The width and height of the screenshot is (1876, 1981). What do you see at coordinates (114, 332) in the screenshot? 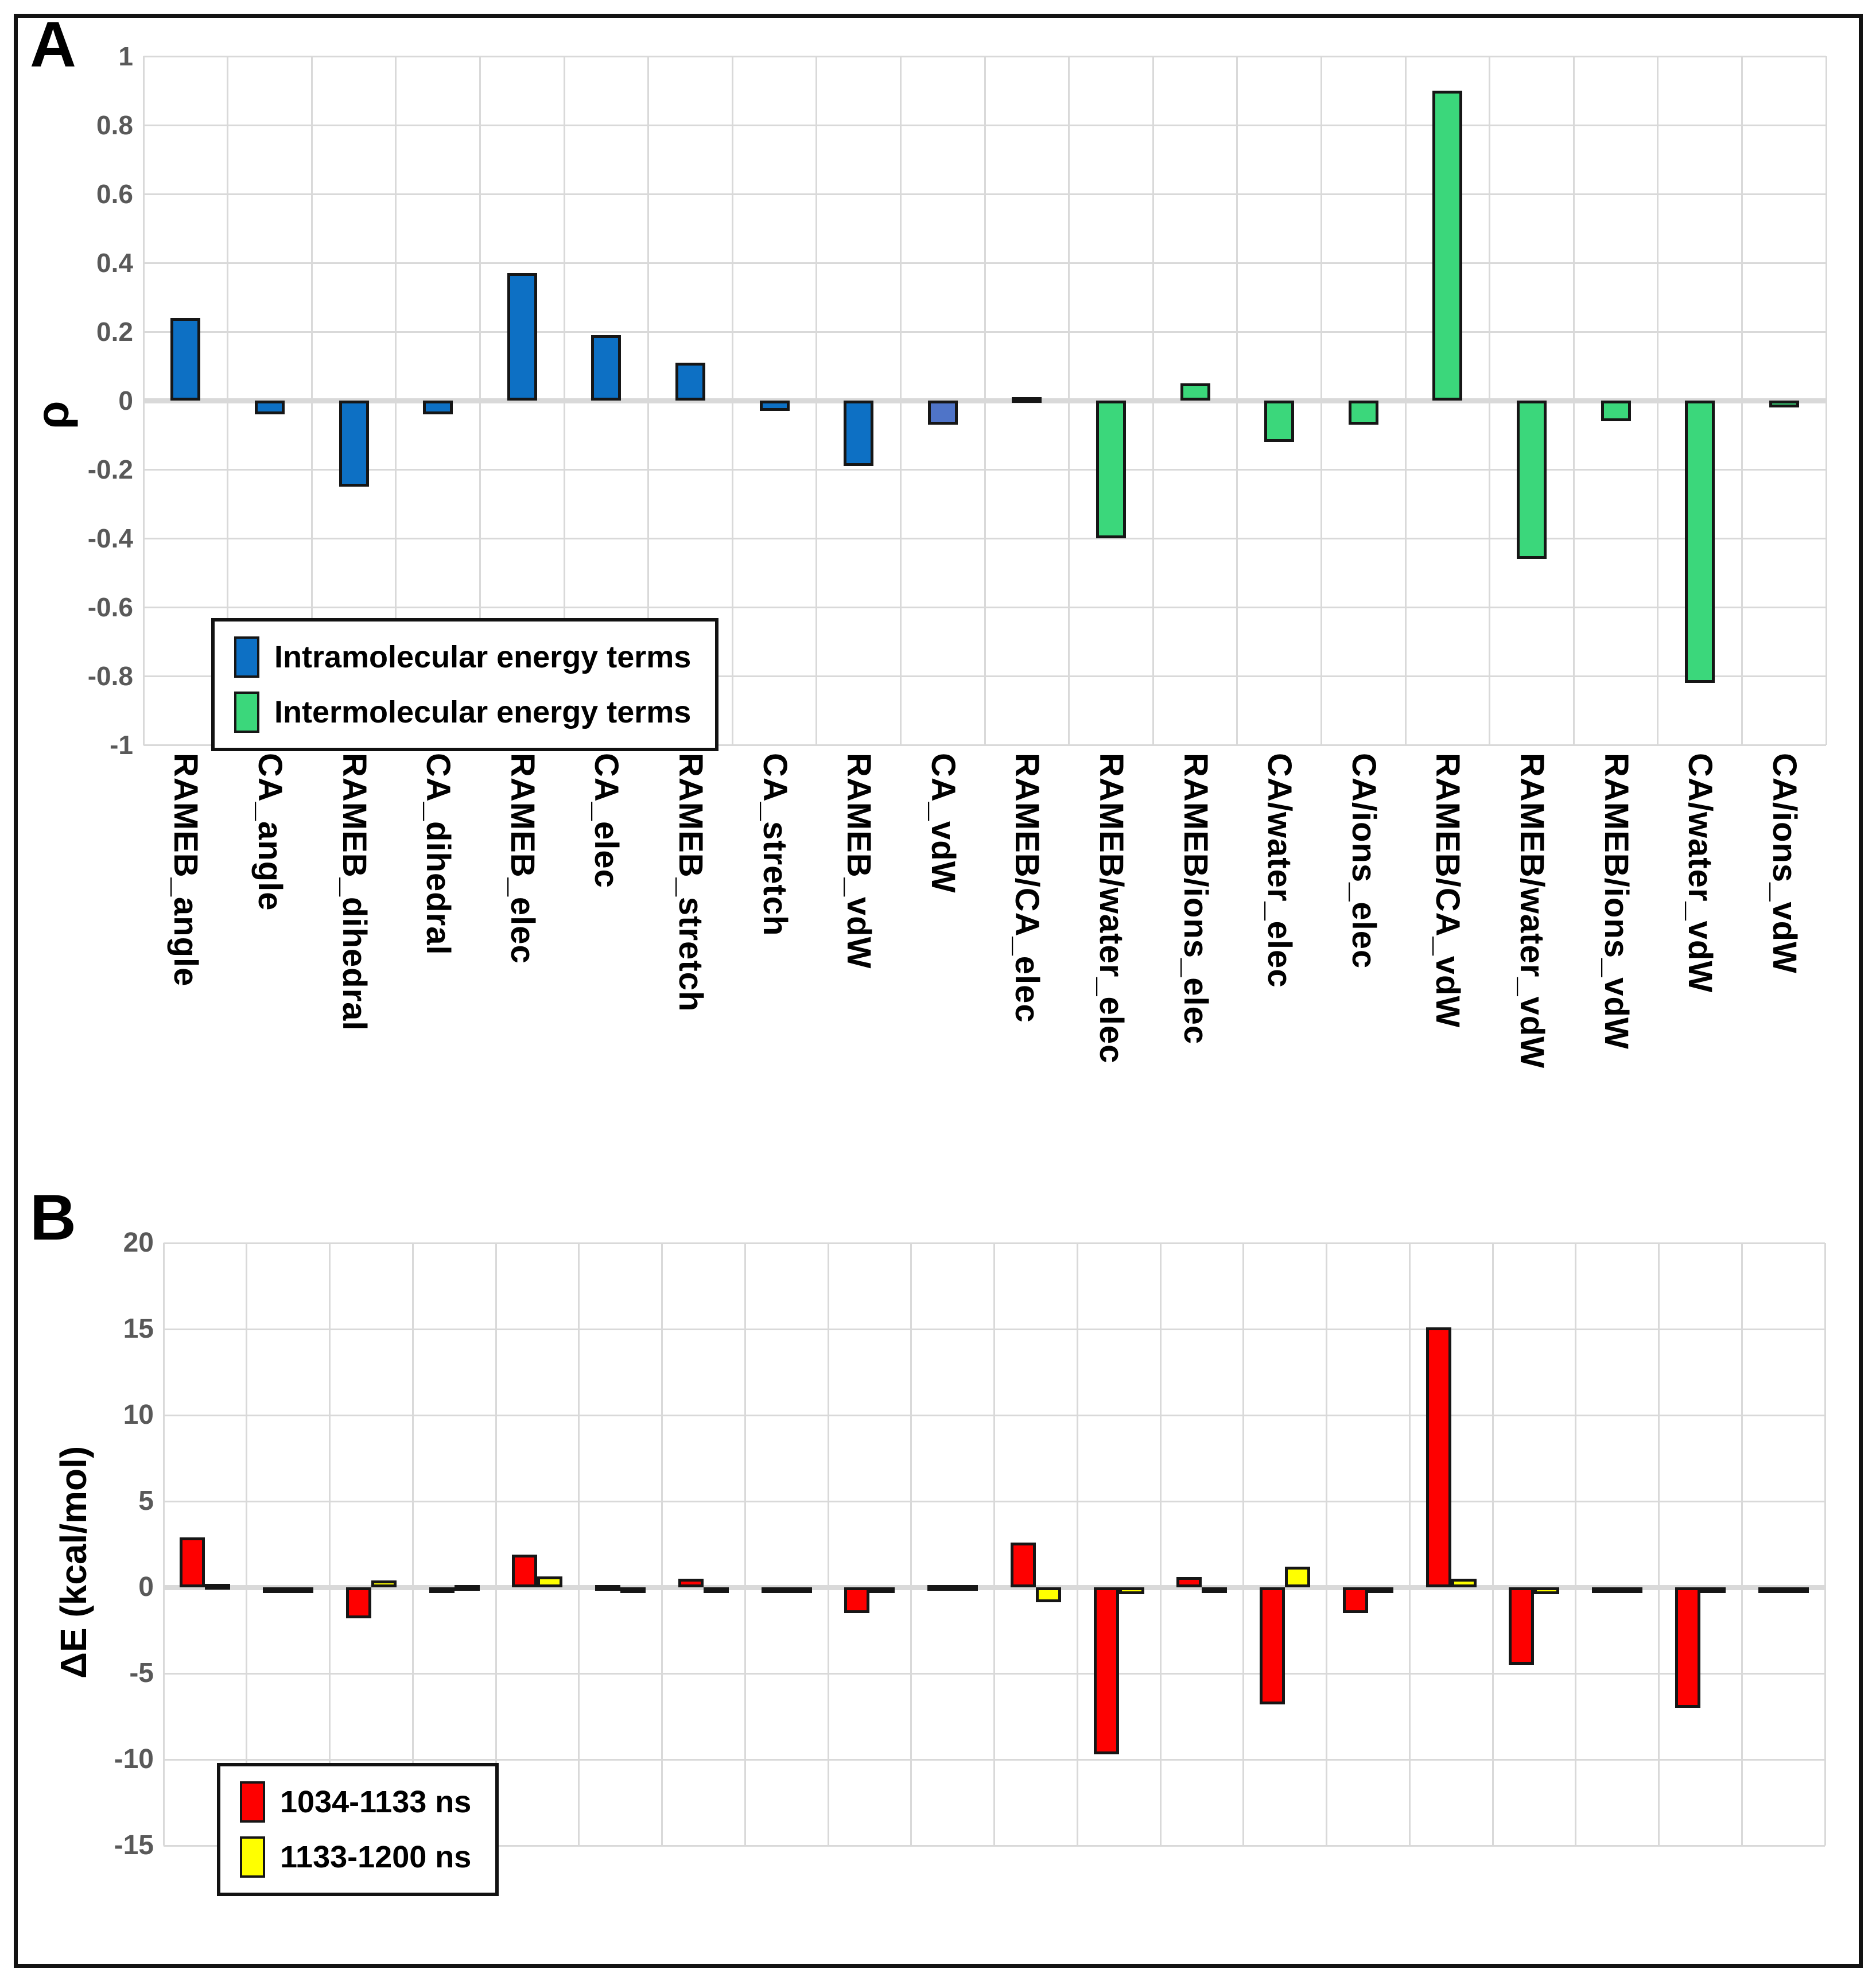
I see `y-tick-label: 0.2` at bounding box center [114, 332].